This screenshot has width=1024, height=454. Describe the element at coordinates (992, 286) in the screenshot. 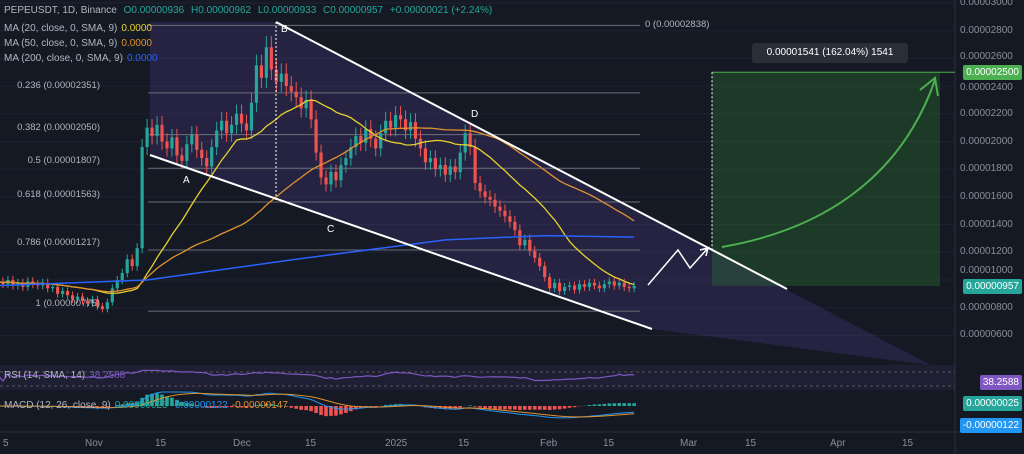

I see `last-price-tag: 0.00000957` at that location.